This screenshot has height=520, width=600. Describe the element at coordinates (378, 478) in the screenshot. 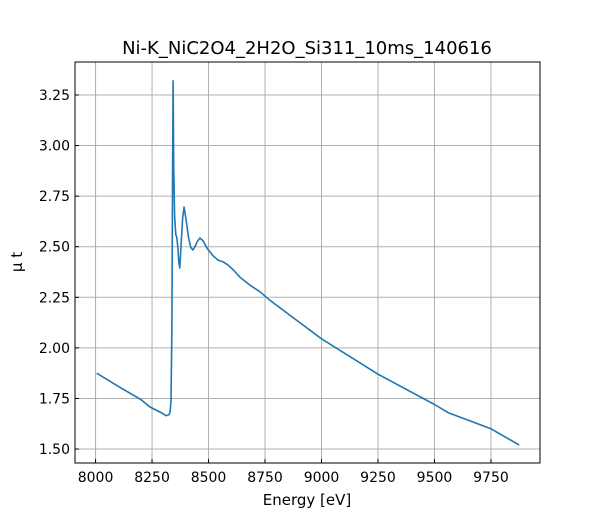

I see `x-tick-label: 9250` at that location.